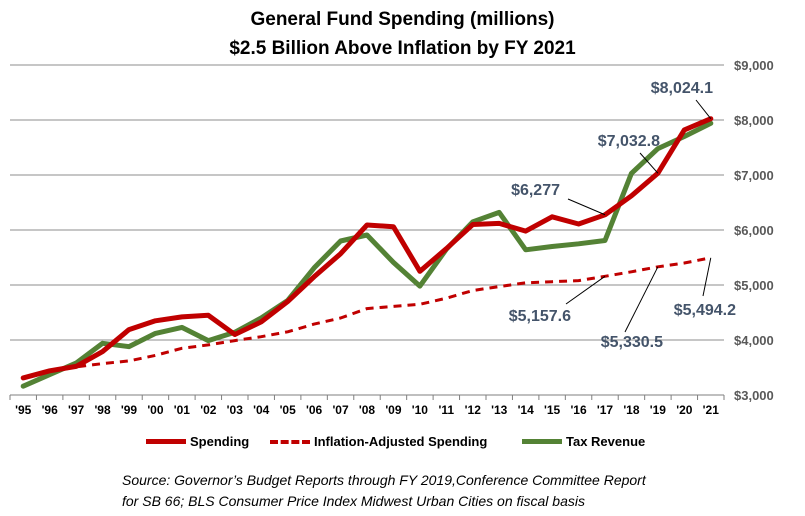 This screenshot has height=516, width=805. Describe the element at coordinates (606, 441) in the screenshot. I see `legend-label-tax-revenue: Tax Revenue` at that location.